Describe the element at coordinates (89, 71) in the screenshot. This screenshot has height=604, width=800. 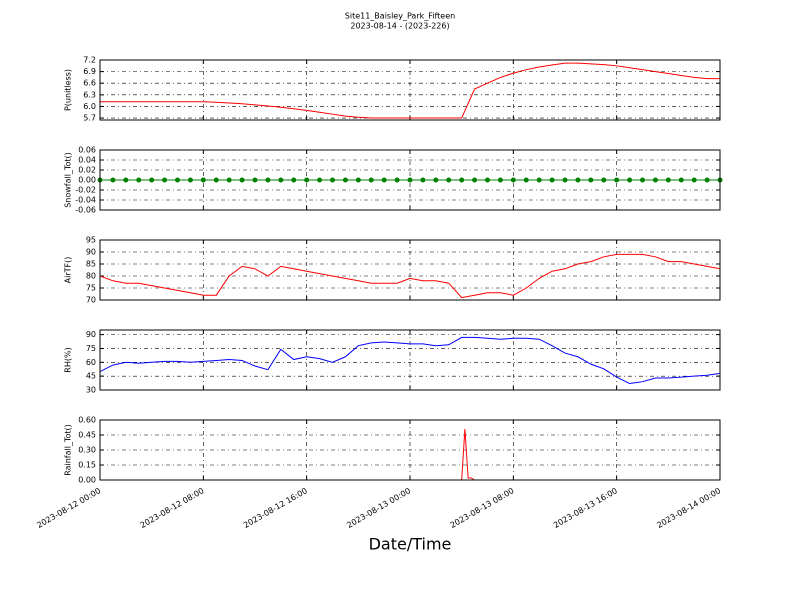
I see `y-tick-label: 6.9` at that location.